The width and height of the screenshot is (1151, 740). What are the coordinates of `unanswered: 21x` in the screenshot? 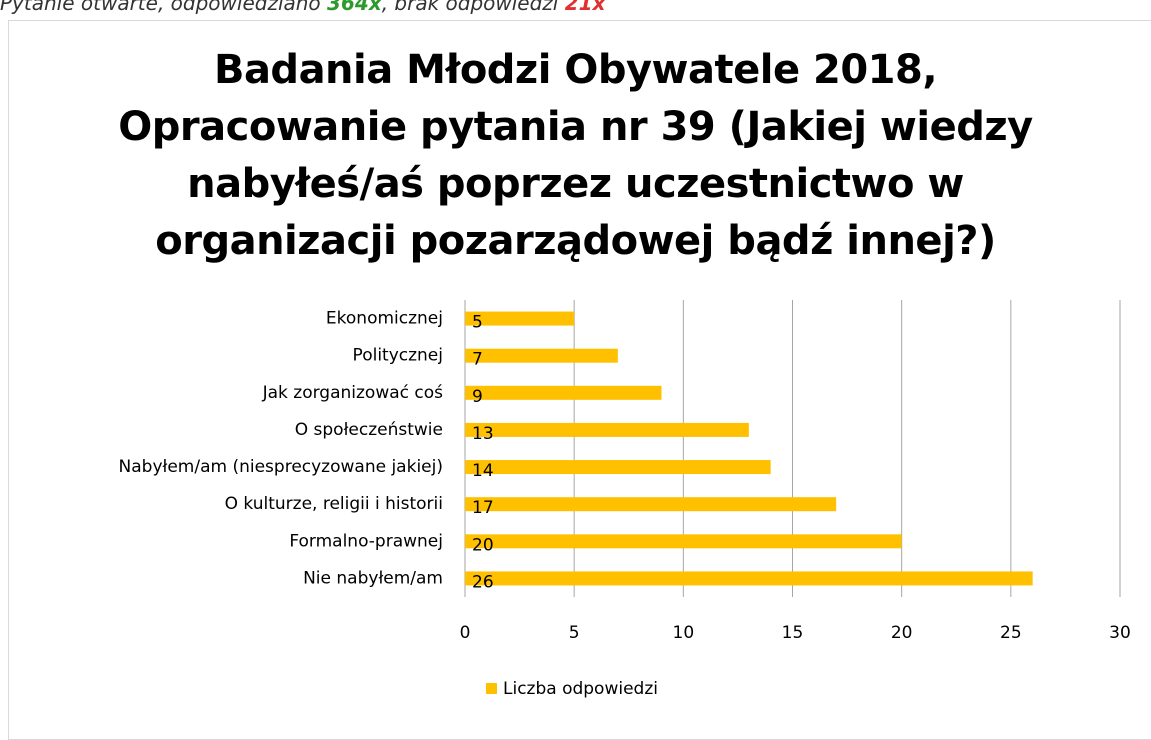 It's located at (585, 7).